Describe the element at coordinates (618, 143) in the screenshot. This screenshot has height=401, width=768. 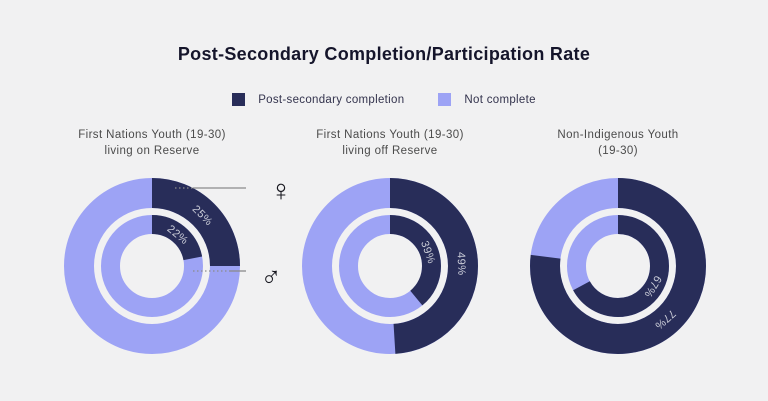
I see `donut-chart-title: Non-Indigenous Youth (19-30)` at that location.